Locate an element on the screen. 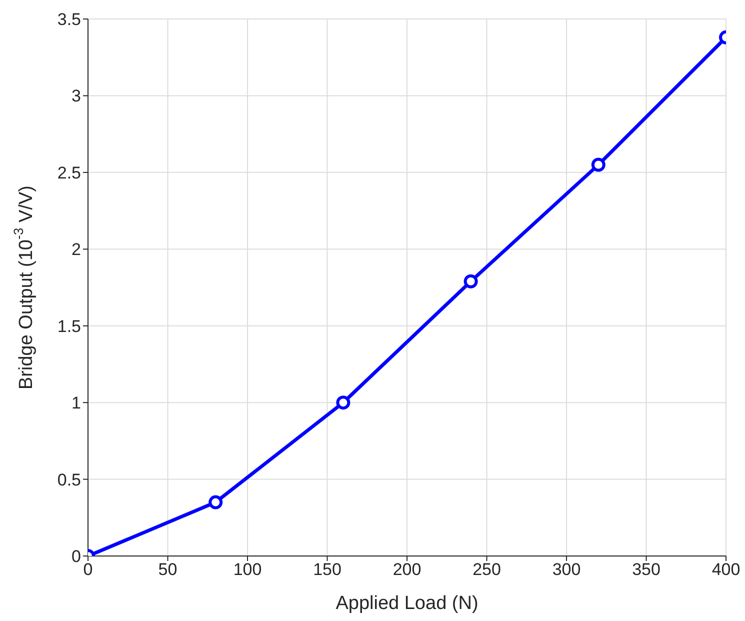 This screenshot has width=745, height=621. y-tick-label: 0 is located at coordinates (76, 556).